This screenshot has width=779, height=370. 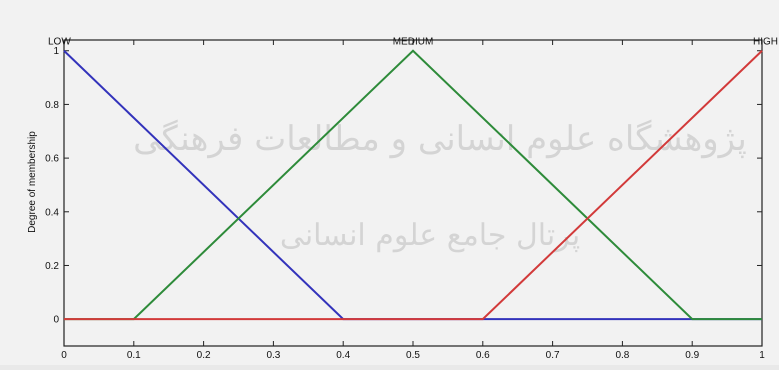 What do you see at coordinates (273, 355) in the screenshot?
I see `x-tick-label: 0.3` at bounding box center [273, 355].